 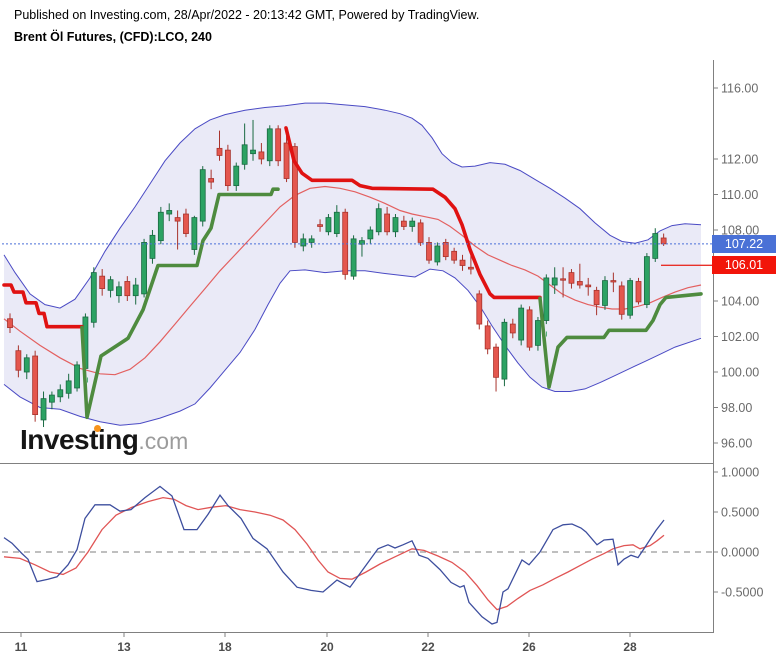 I want to click on date-label: 20, so click(x=327, y=647).